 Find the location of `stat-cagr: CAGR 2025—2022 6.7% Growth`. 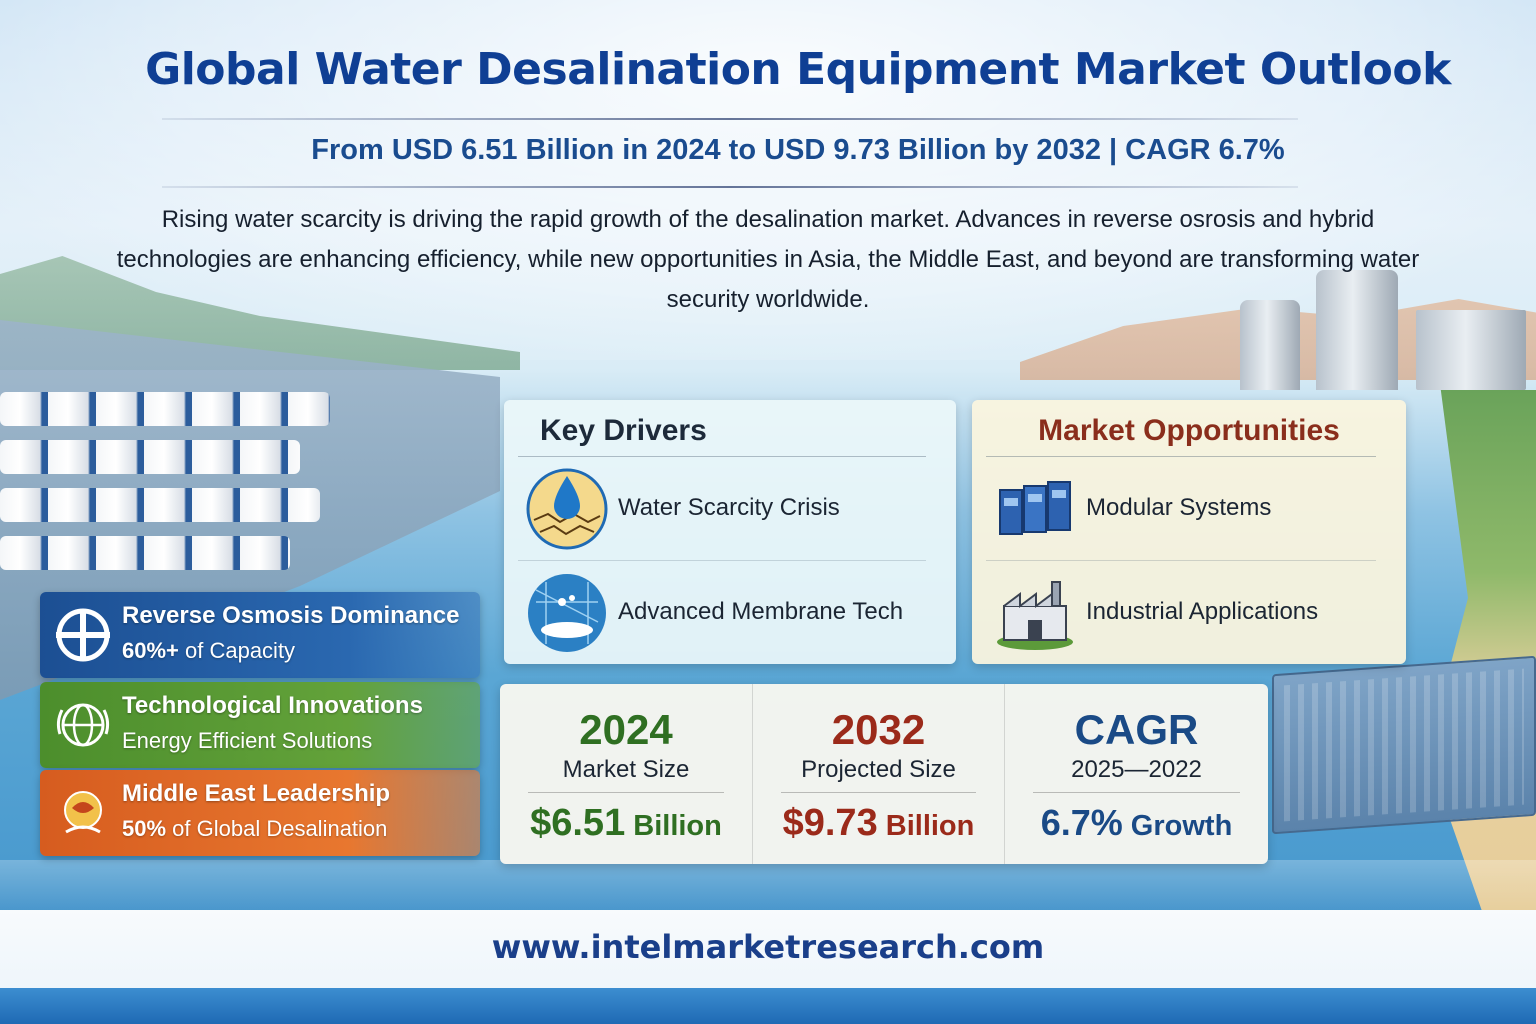

stat-cagr: CAGR 2025—2022 6.7% Growth is located at coordinates (1136, 774).